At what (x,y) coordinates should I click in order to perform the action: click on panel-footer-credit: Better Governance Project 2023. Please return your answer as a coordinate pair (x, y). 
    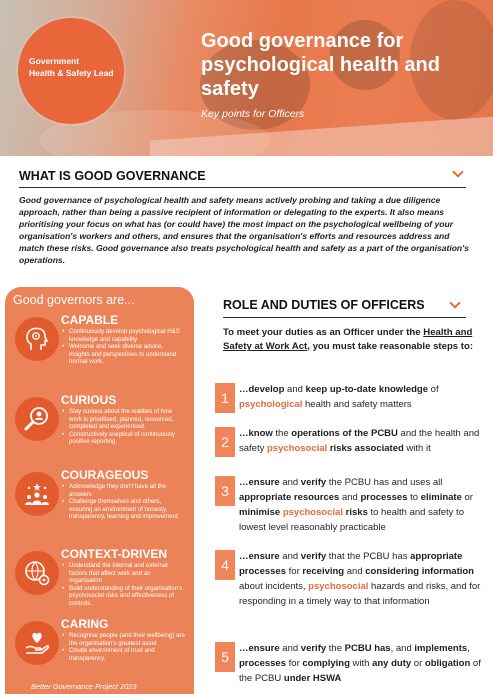
    Looking at the image, I should click on (84, 686).